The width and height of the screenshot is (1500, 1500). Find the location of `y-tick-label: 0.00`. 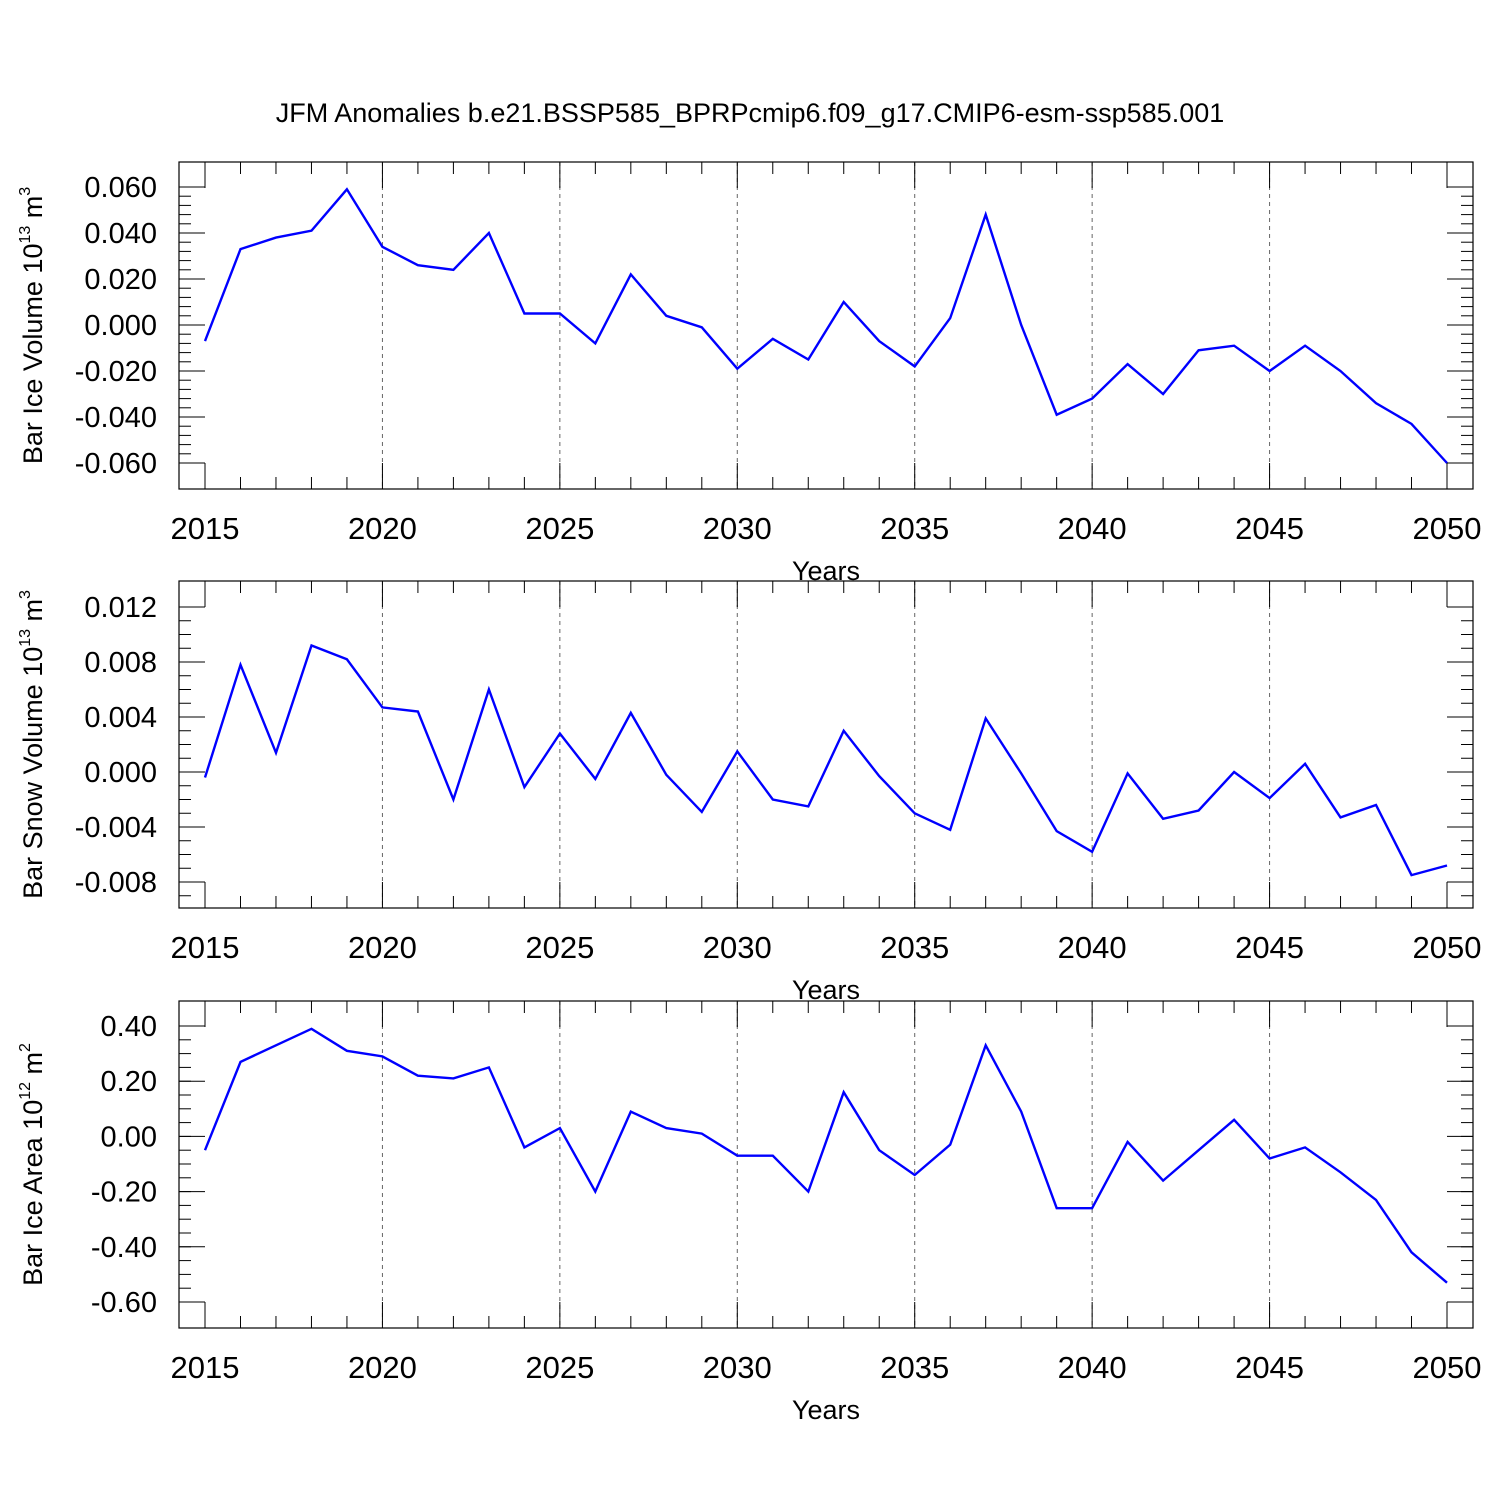

y-tick-label: 0.00 is located at coordinates (129, 1137).